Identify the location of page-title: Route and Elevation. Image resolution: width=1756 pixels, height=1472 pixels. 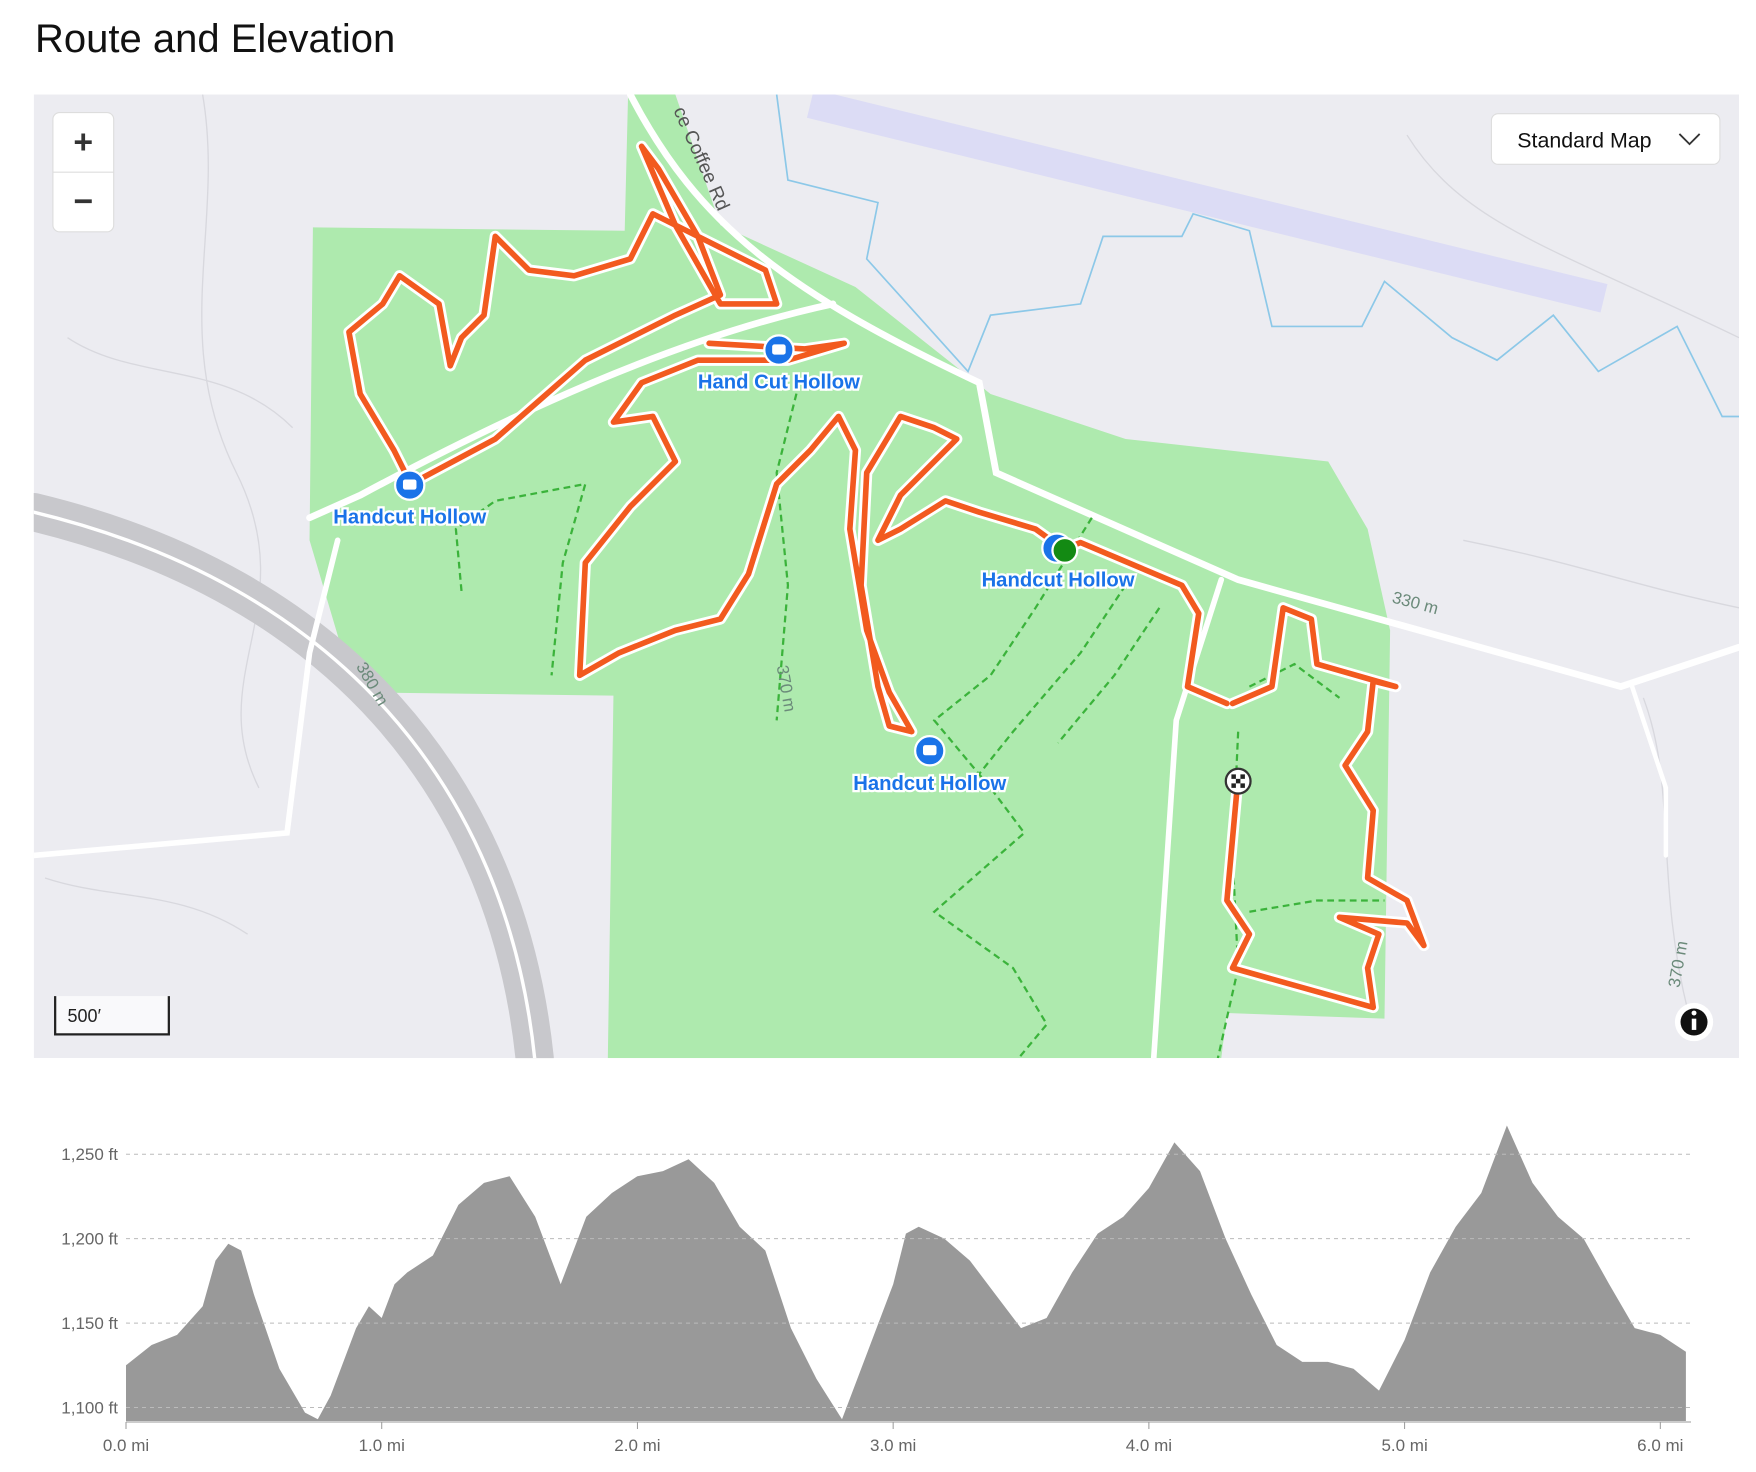
(215, 39).